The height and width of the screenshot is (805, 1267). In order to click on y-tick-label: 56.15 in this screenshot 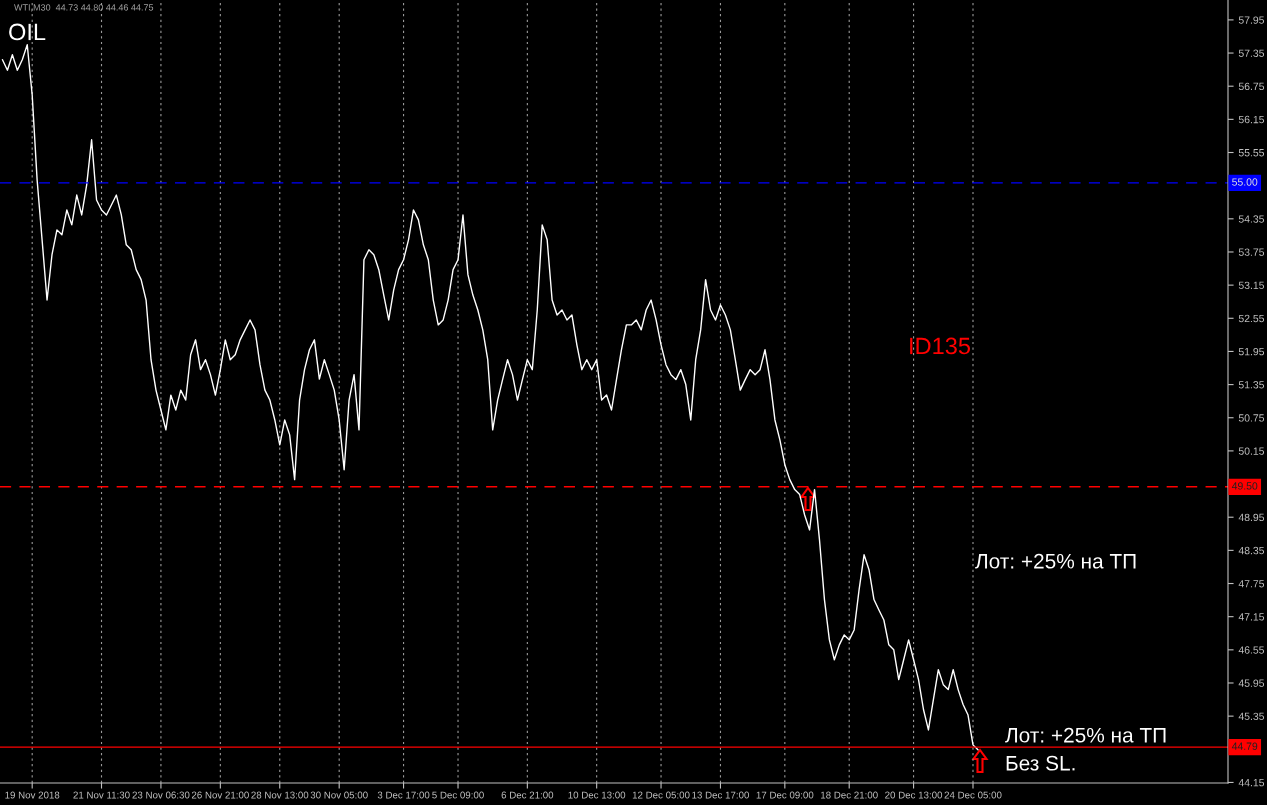, I will do `click(1251, 119)`.